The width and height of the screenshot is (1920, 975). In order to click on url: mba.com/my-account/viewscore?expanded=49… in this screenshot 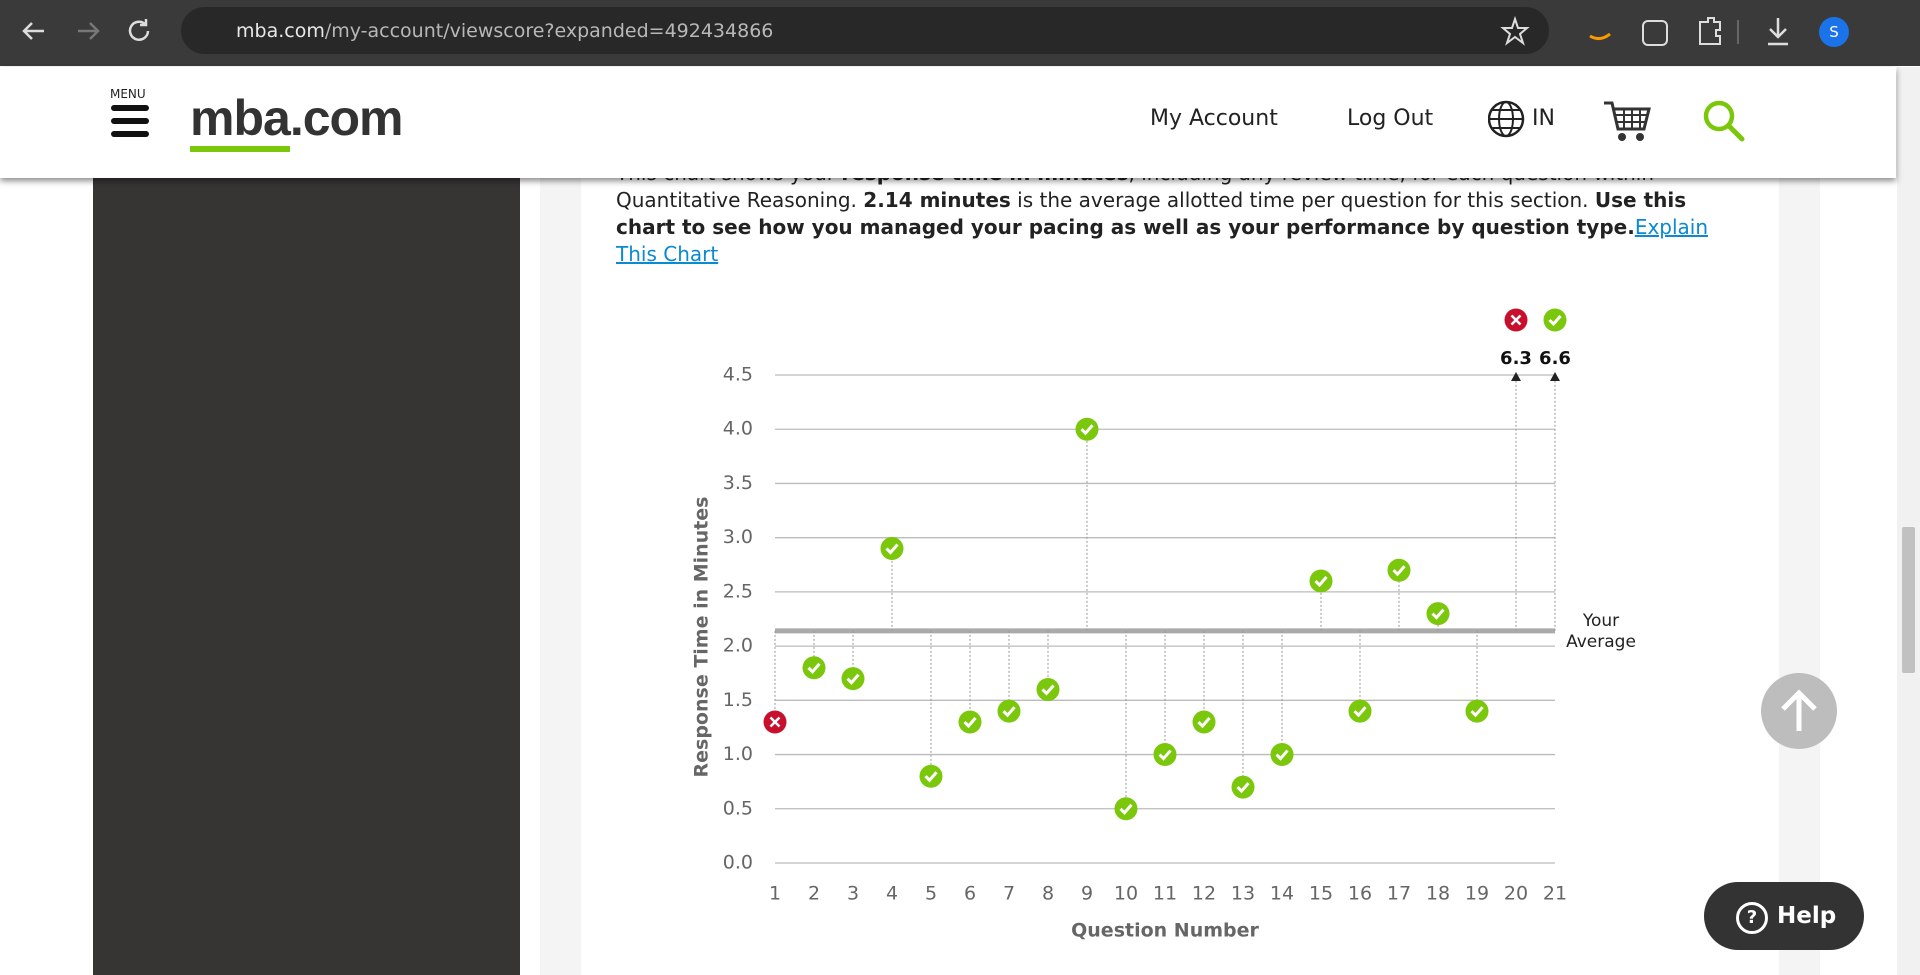, I will do `click(504, 31)`.